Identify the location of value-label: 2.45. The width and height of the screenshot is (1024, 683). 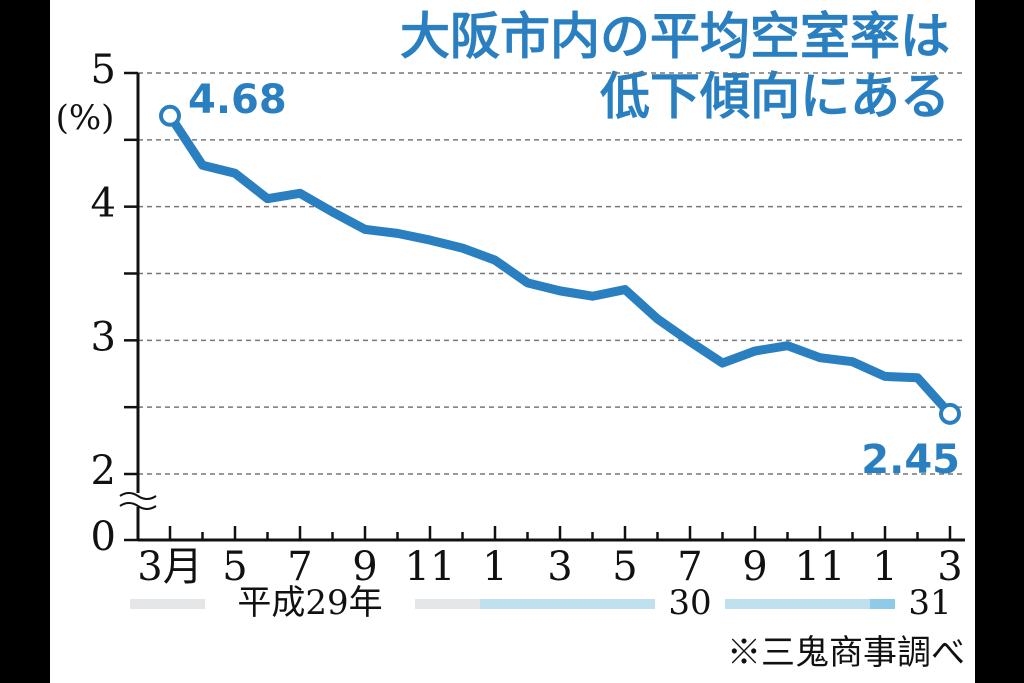
(910, 460).